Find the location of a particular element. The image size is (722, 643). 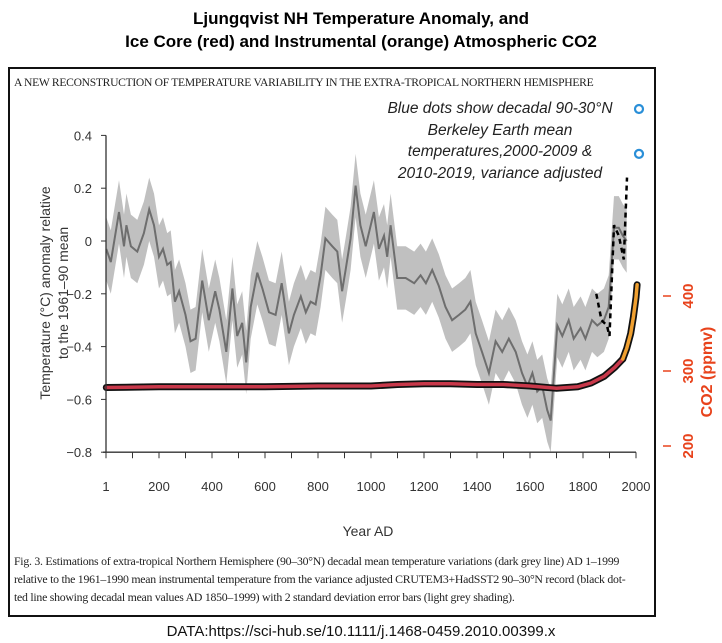

x-tick-label: 1400 is located at coordinates (477, 486).